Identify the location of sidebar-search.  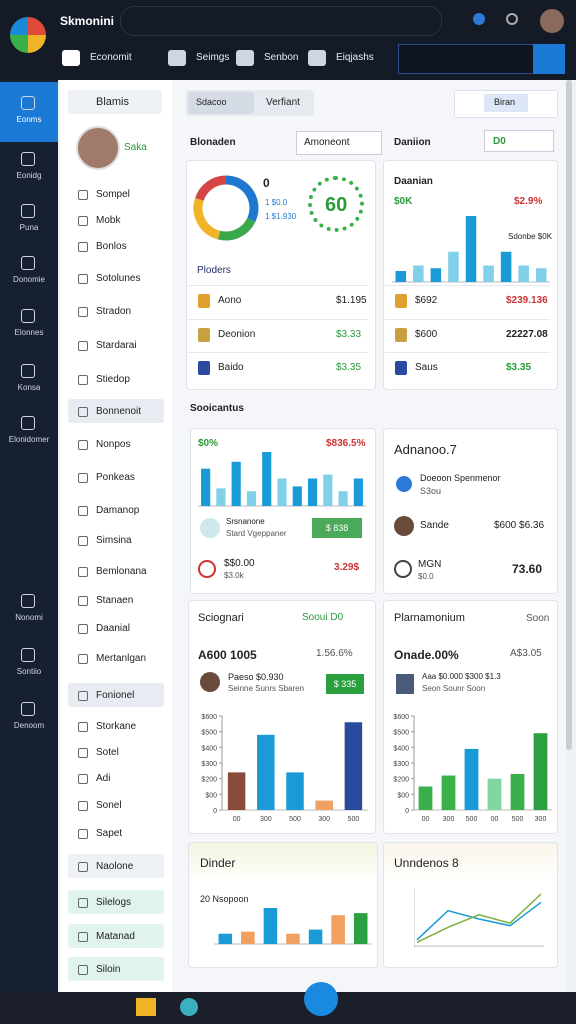
(115, 102).